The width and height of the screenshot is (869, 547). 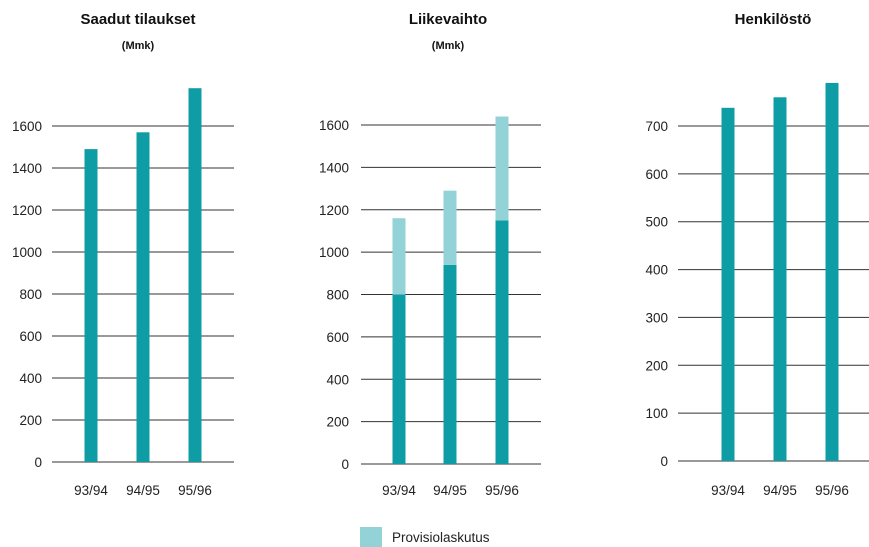 What do you see at coordinates (773, 19) in the screenshot?
I see `chart-title: Henkilöstö` at bounding box center [773, 19].